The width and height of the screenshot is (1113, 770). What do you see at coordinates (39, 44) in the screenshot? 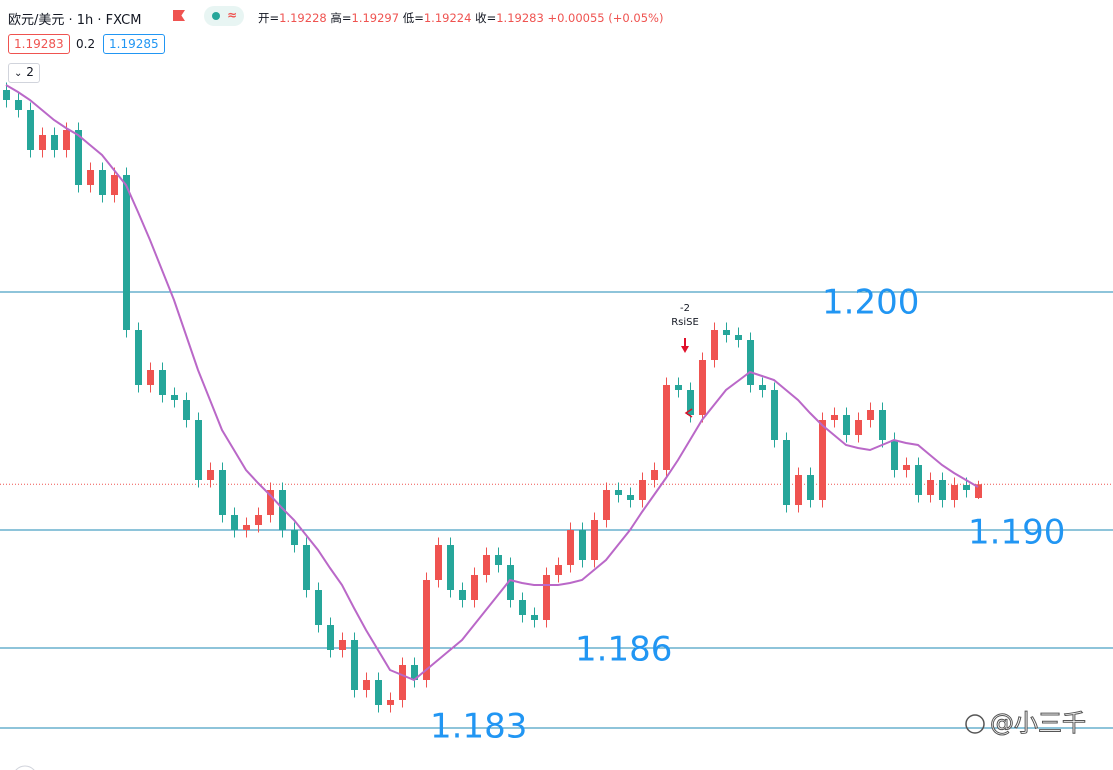
I see `bid-button: 1.19283` at bounding box center [39, 44].